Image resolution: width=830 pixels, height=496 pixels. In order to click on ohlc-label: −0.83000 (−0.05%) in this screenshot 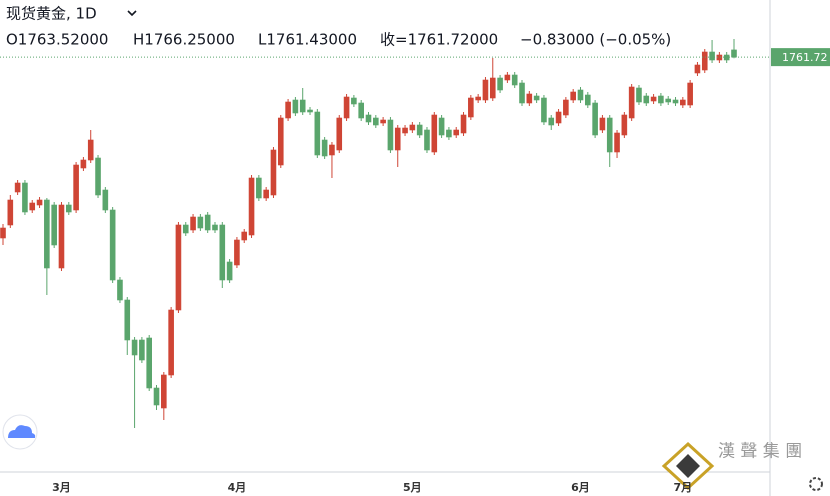, I will do `click(595, 40)`.